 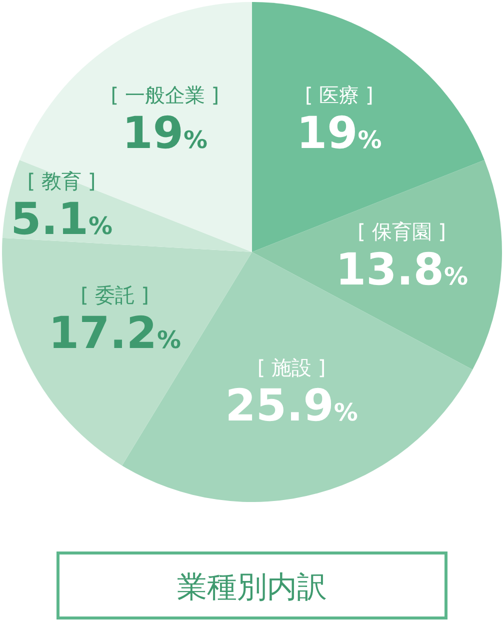 I want to click on slice-label: [ 一般企業 ], so click(x=165, y=94).